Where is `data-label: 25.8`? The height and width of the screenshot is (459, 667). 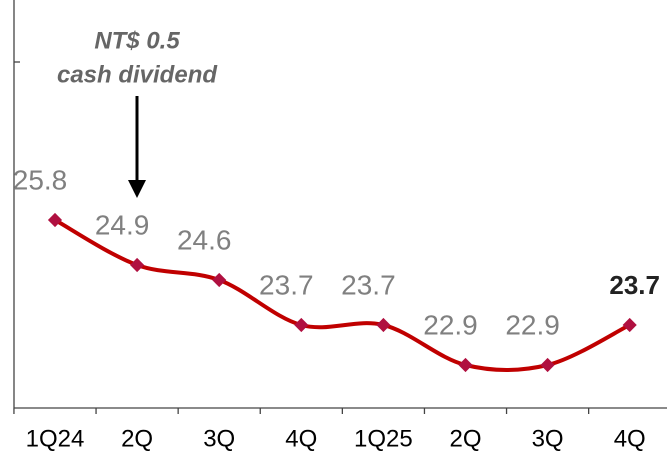 data-label: 25.8 is located at coordinates (40, 179).